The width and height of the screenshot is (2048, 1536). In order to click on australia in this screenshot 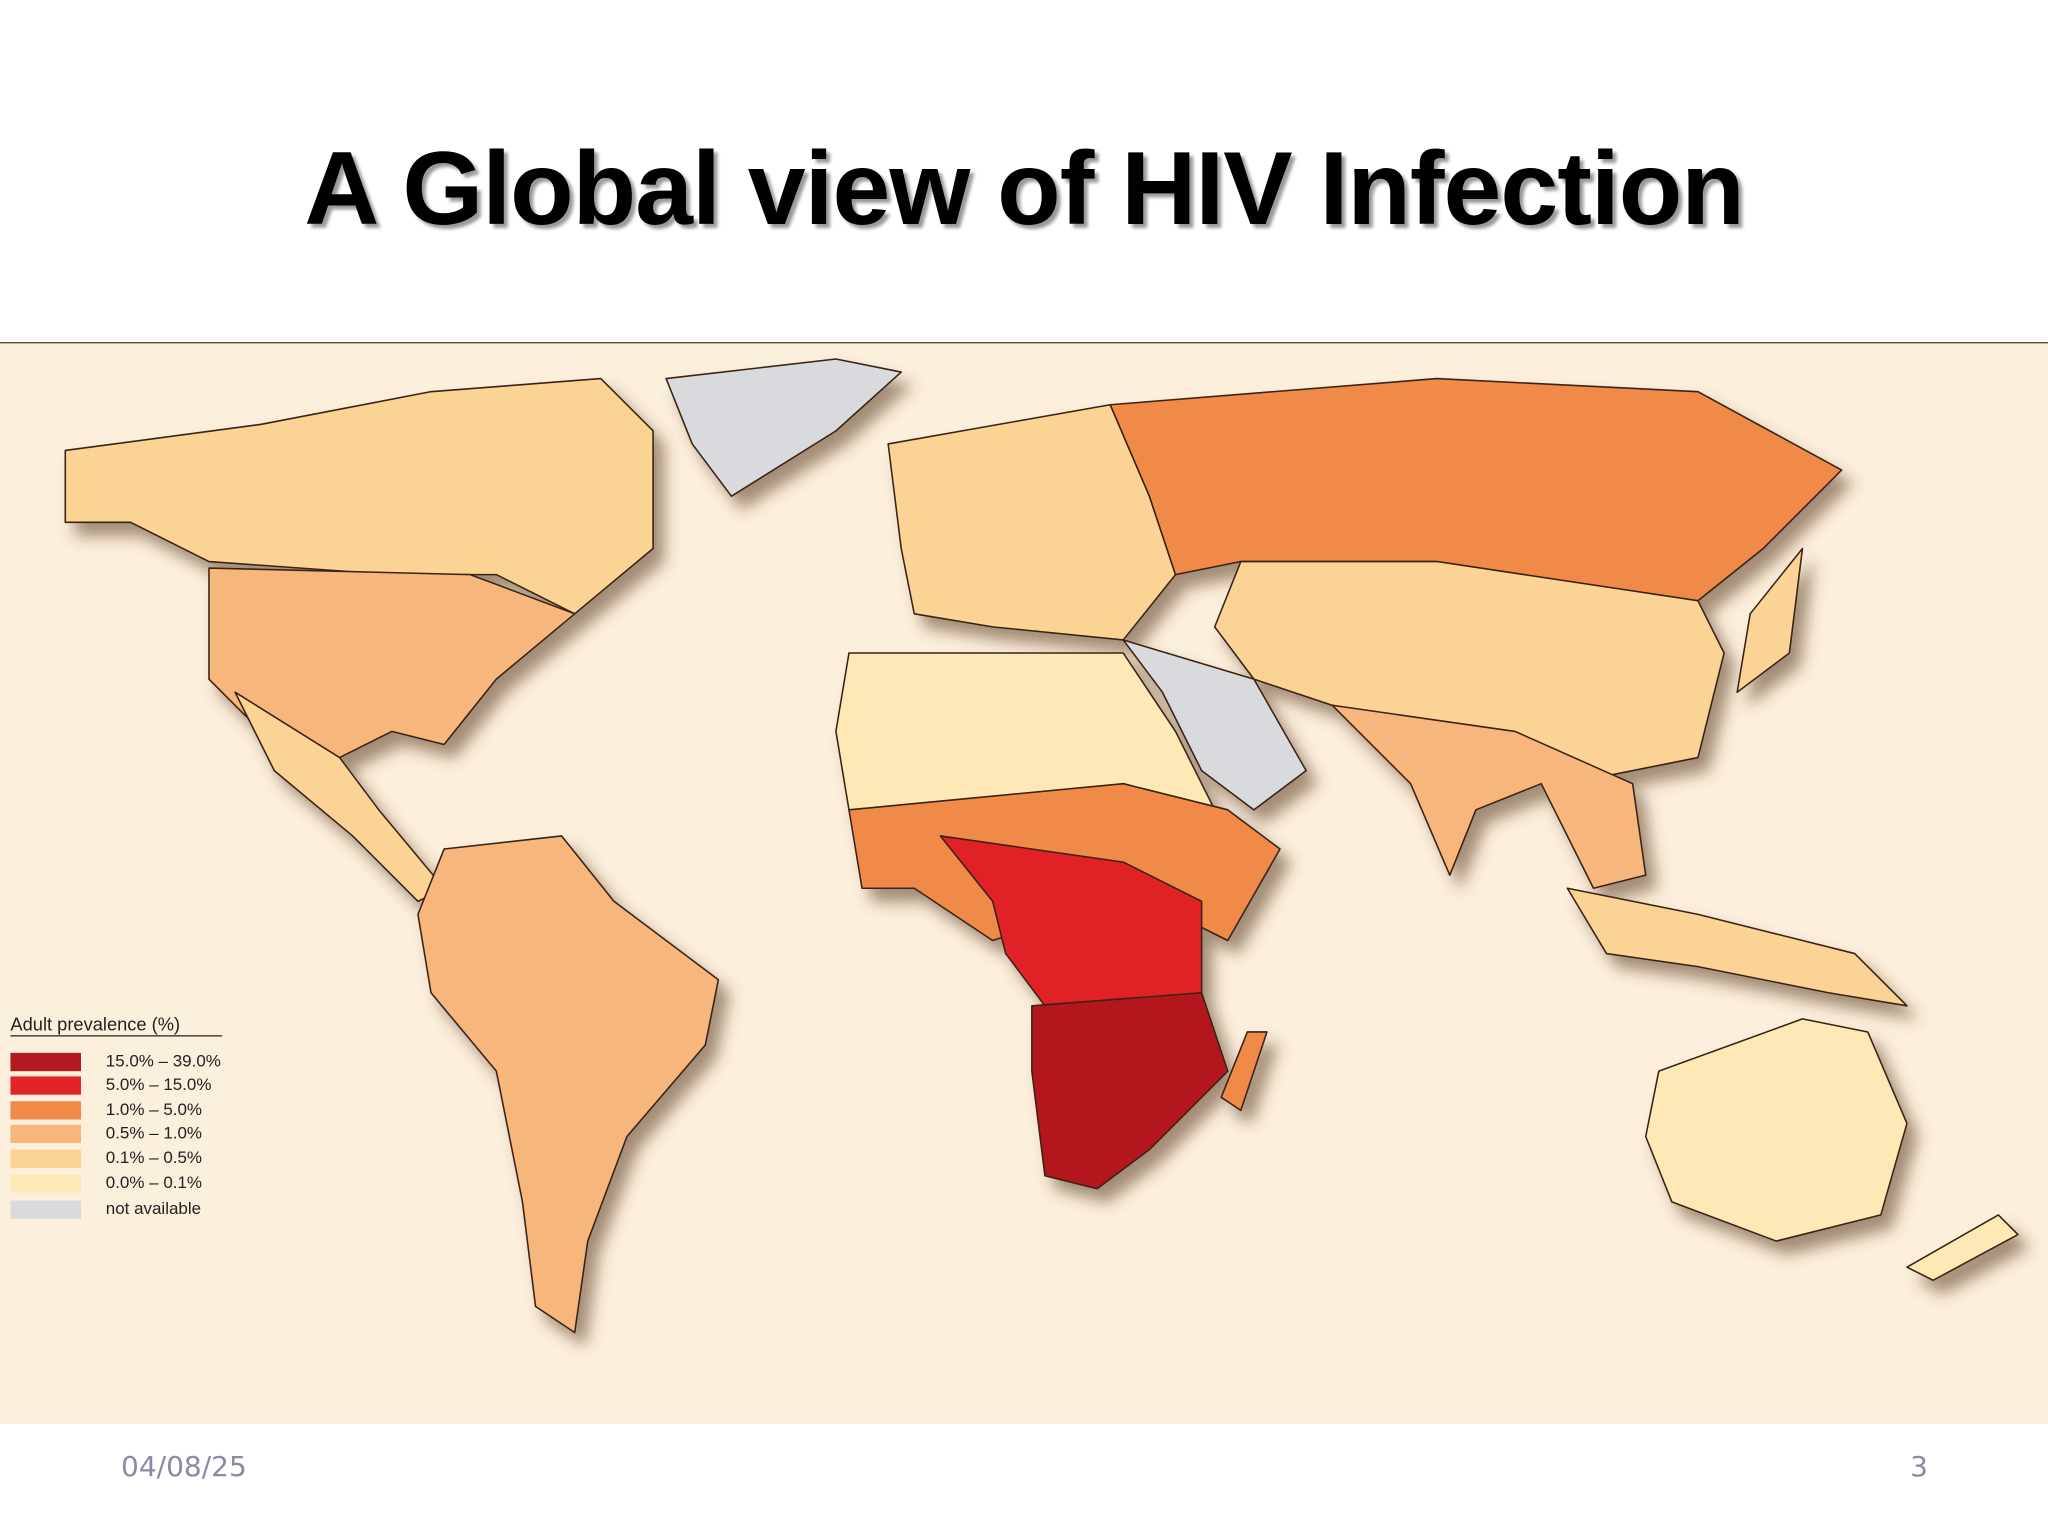, I will do `click(1776, 1130)`.